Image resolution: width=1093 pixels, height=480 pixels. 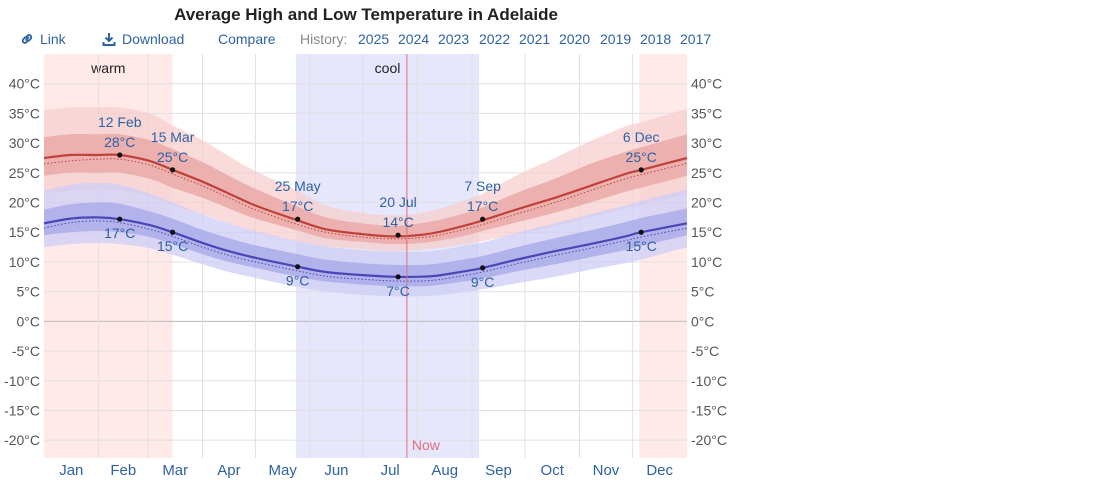 What do you see at coordinates (709, 440) in the screenshot?
I see `y-tick-label-right: -20°C` at bounding box center [709, 440].